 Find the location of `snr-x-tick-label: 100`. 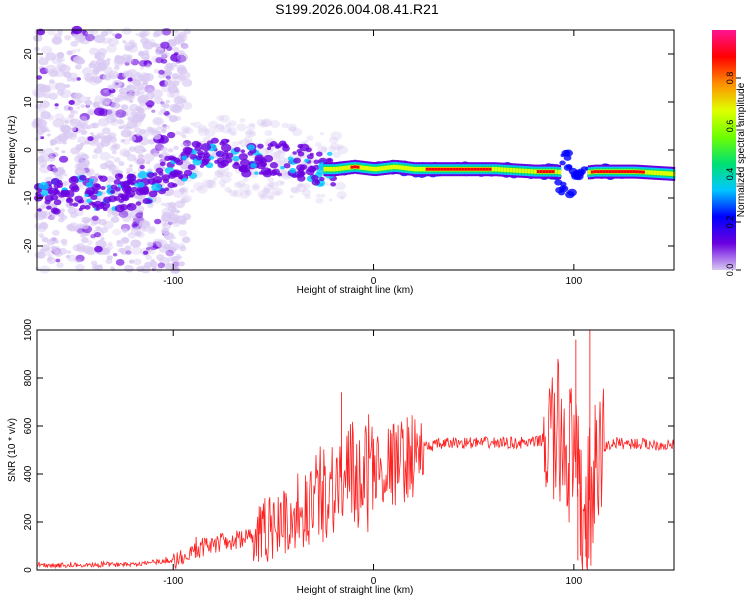

snr-x-tick-label: 100 is located at coordinates (573, 581).